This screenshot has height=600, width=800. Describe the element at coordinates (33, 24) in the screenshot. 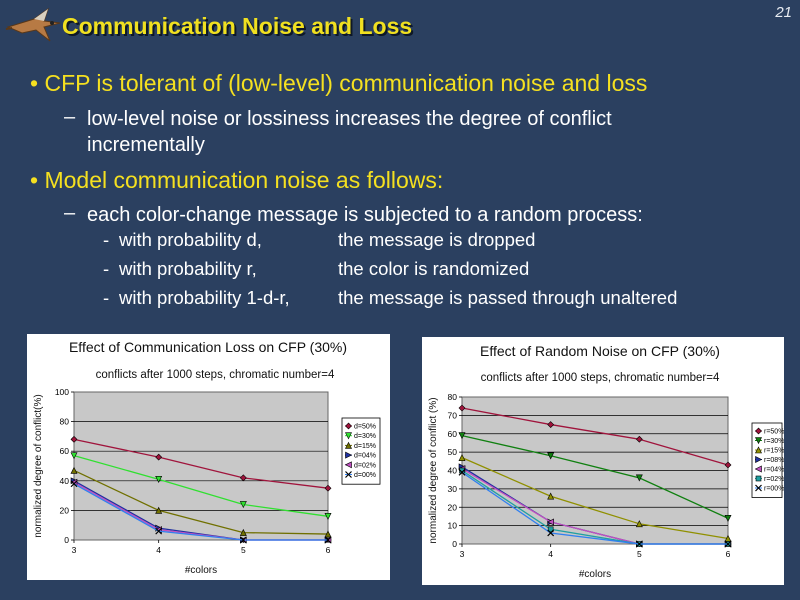

I see `kestrel-bird-icon` at that location.